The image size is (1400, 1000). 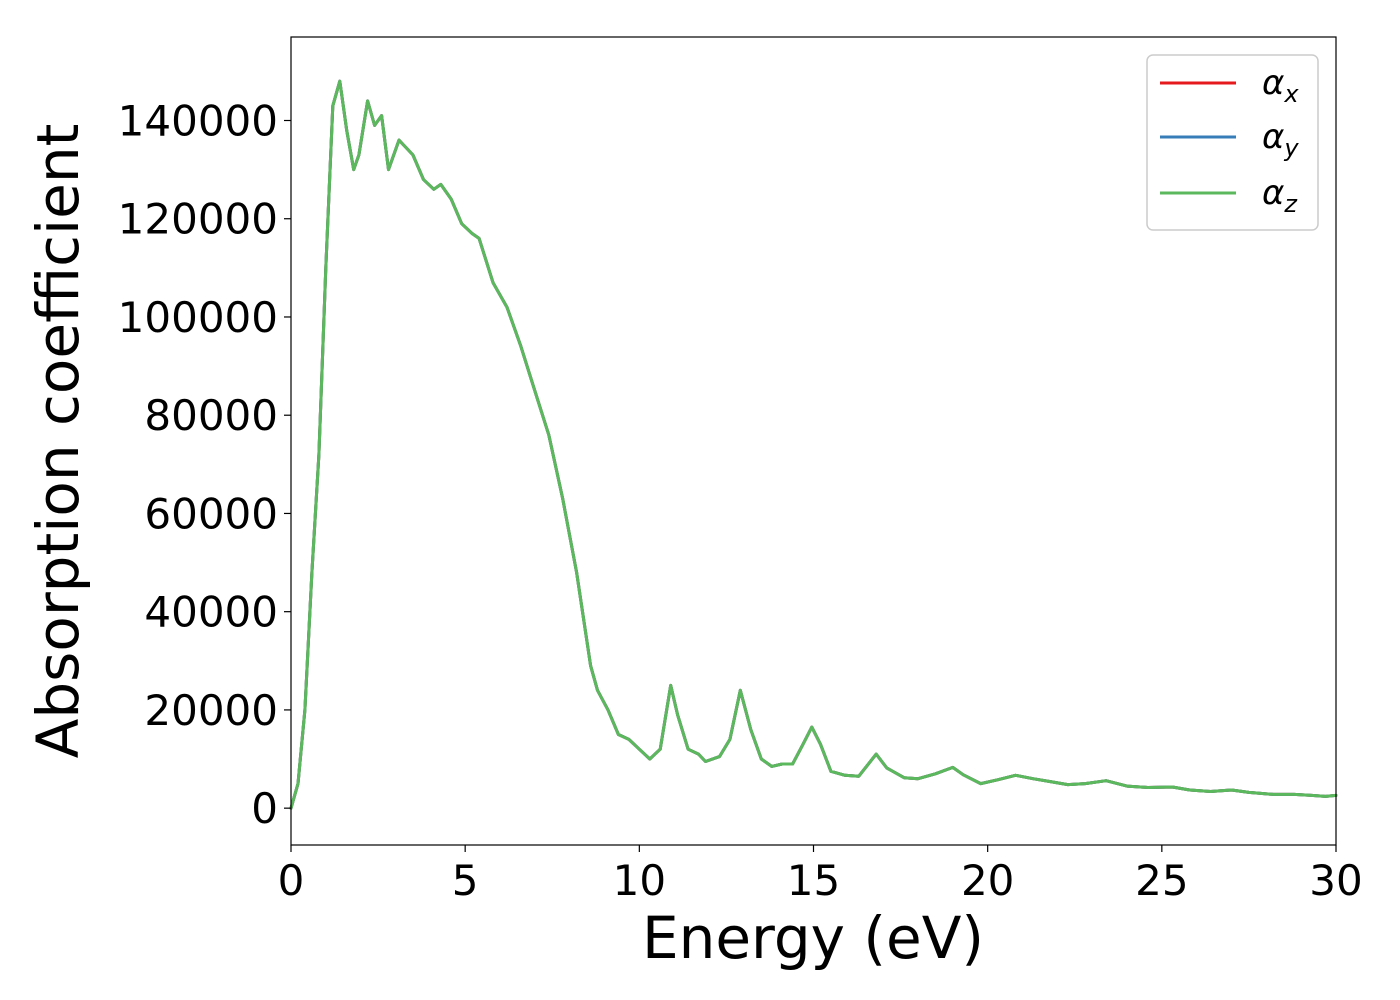 What do you see at coordinates (1335, 880) in the screenshot?
I see `x-tick-label: 30` at bounding box center [1335, 880].